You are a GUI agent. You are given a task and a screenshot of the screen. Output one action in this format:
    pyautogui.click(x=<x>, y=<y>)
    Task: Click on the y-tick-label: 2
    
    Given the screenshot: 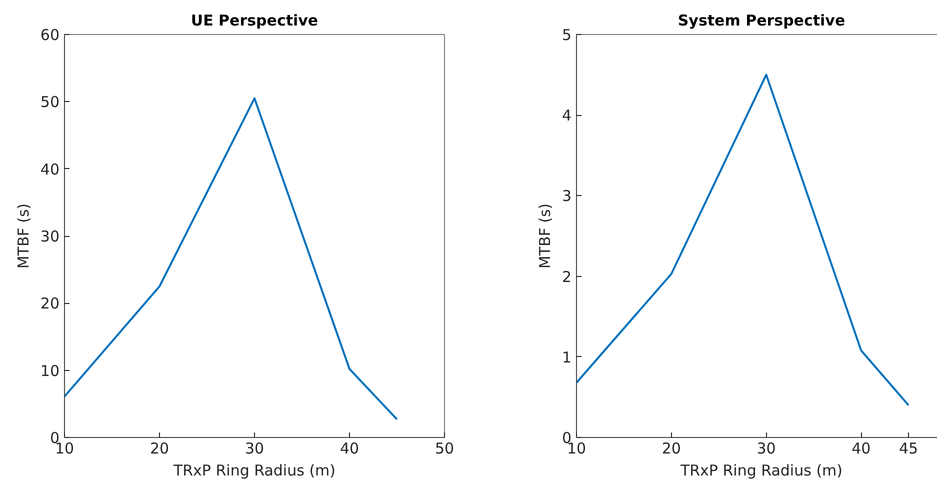 What is the action you would take?
    pyautogui.click(x=567, y=277)
    